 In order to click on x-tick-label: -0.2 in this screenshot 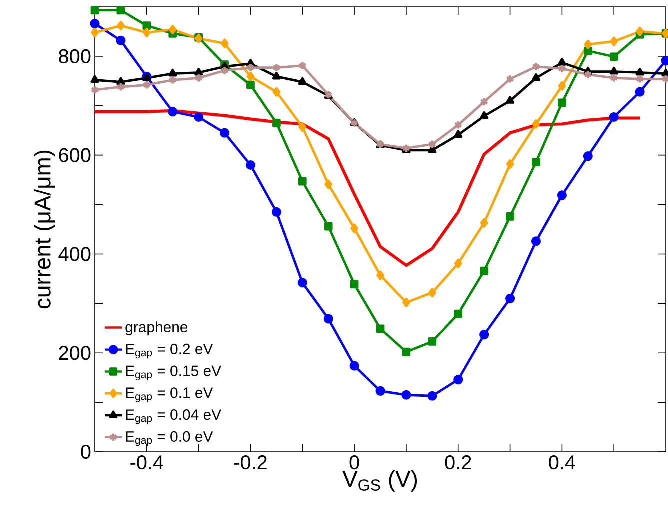, I will do `click(250, 463)`.